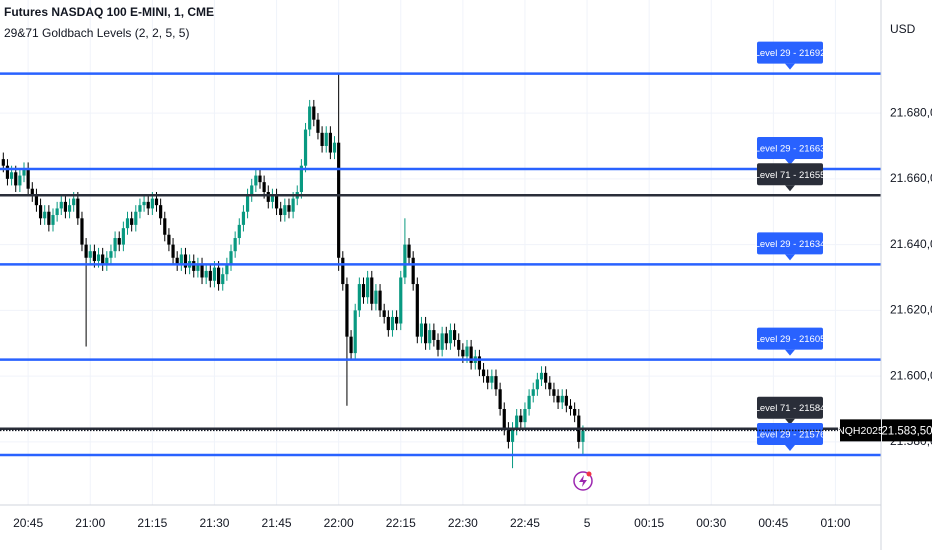 This screenshot has height=550, width=932. I want to click on alert-icon, so click(583, 481).